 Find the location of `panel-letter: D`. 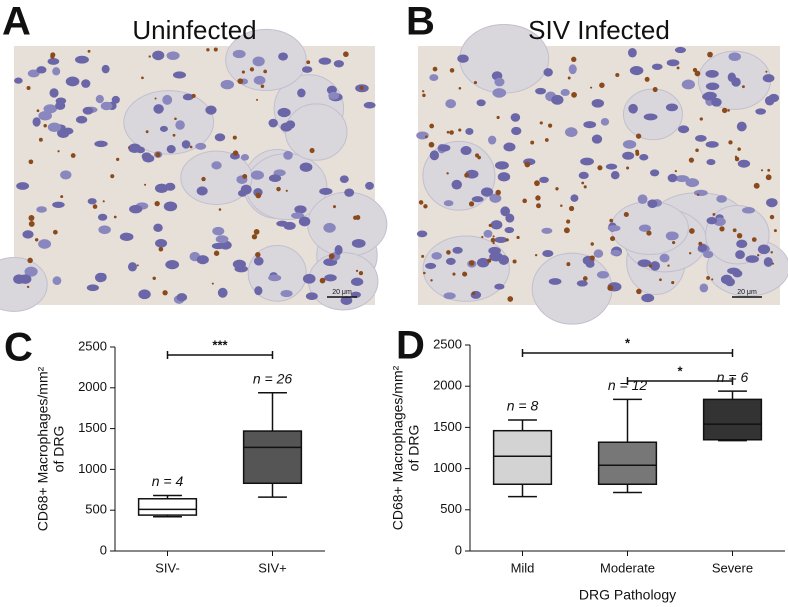

panel-letter: D is located at coordinates (410, 346).